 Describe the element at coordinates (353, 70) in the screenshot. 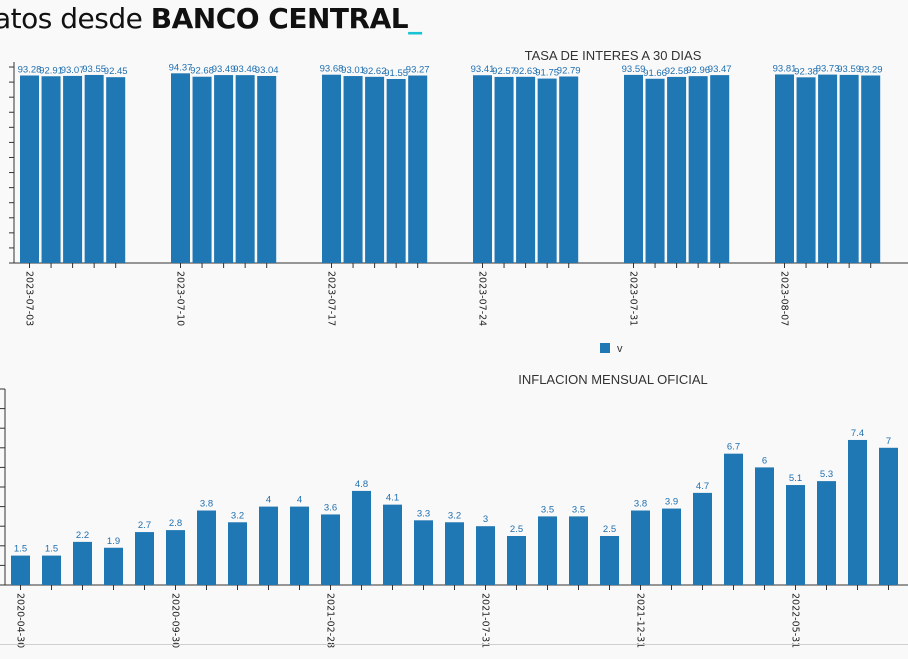

I see `data-label: 93.01` at that location.